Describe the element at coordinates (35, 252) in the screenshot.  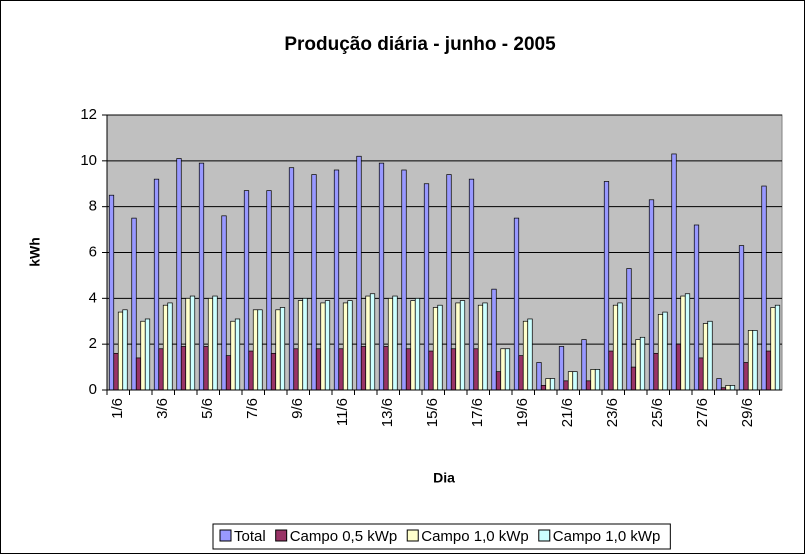
I see `y-axis-label: kWh` at that location.